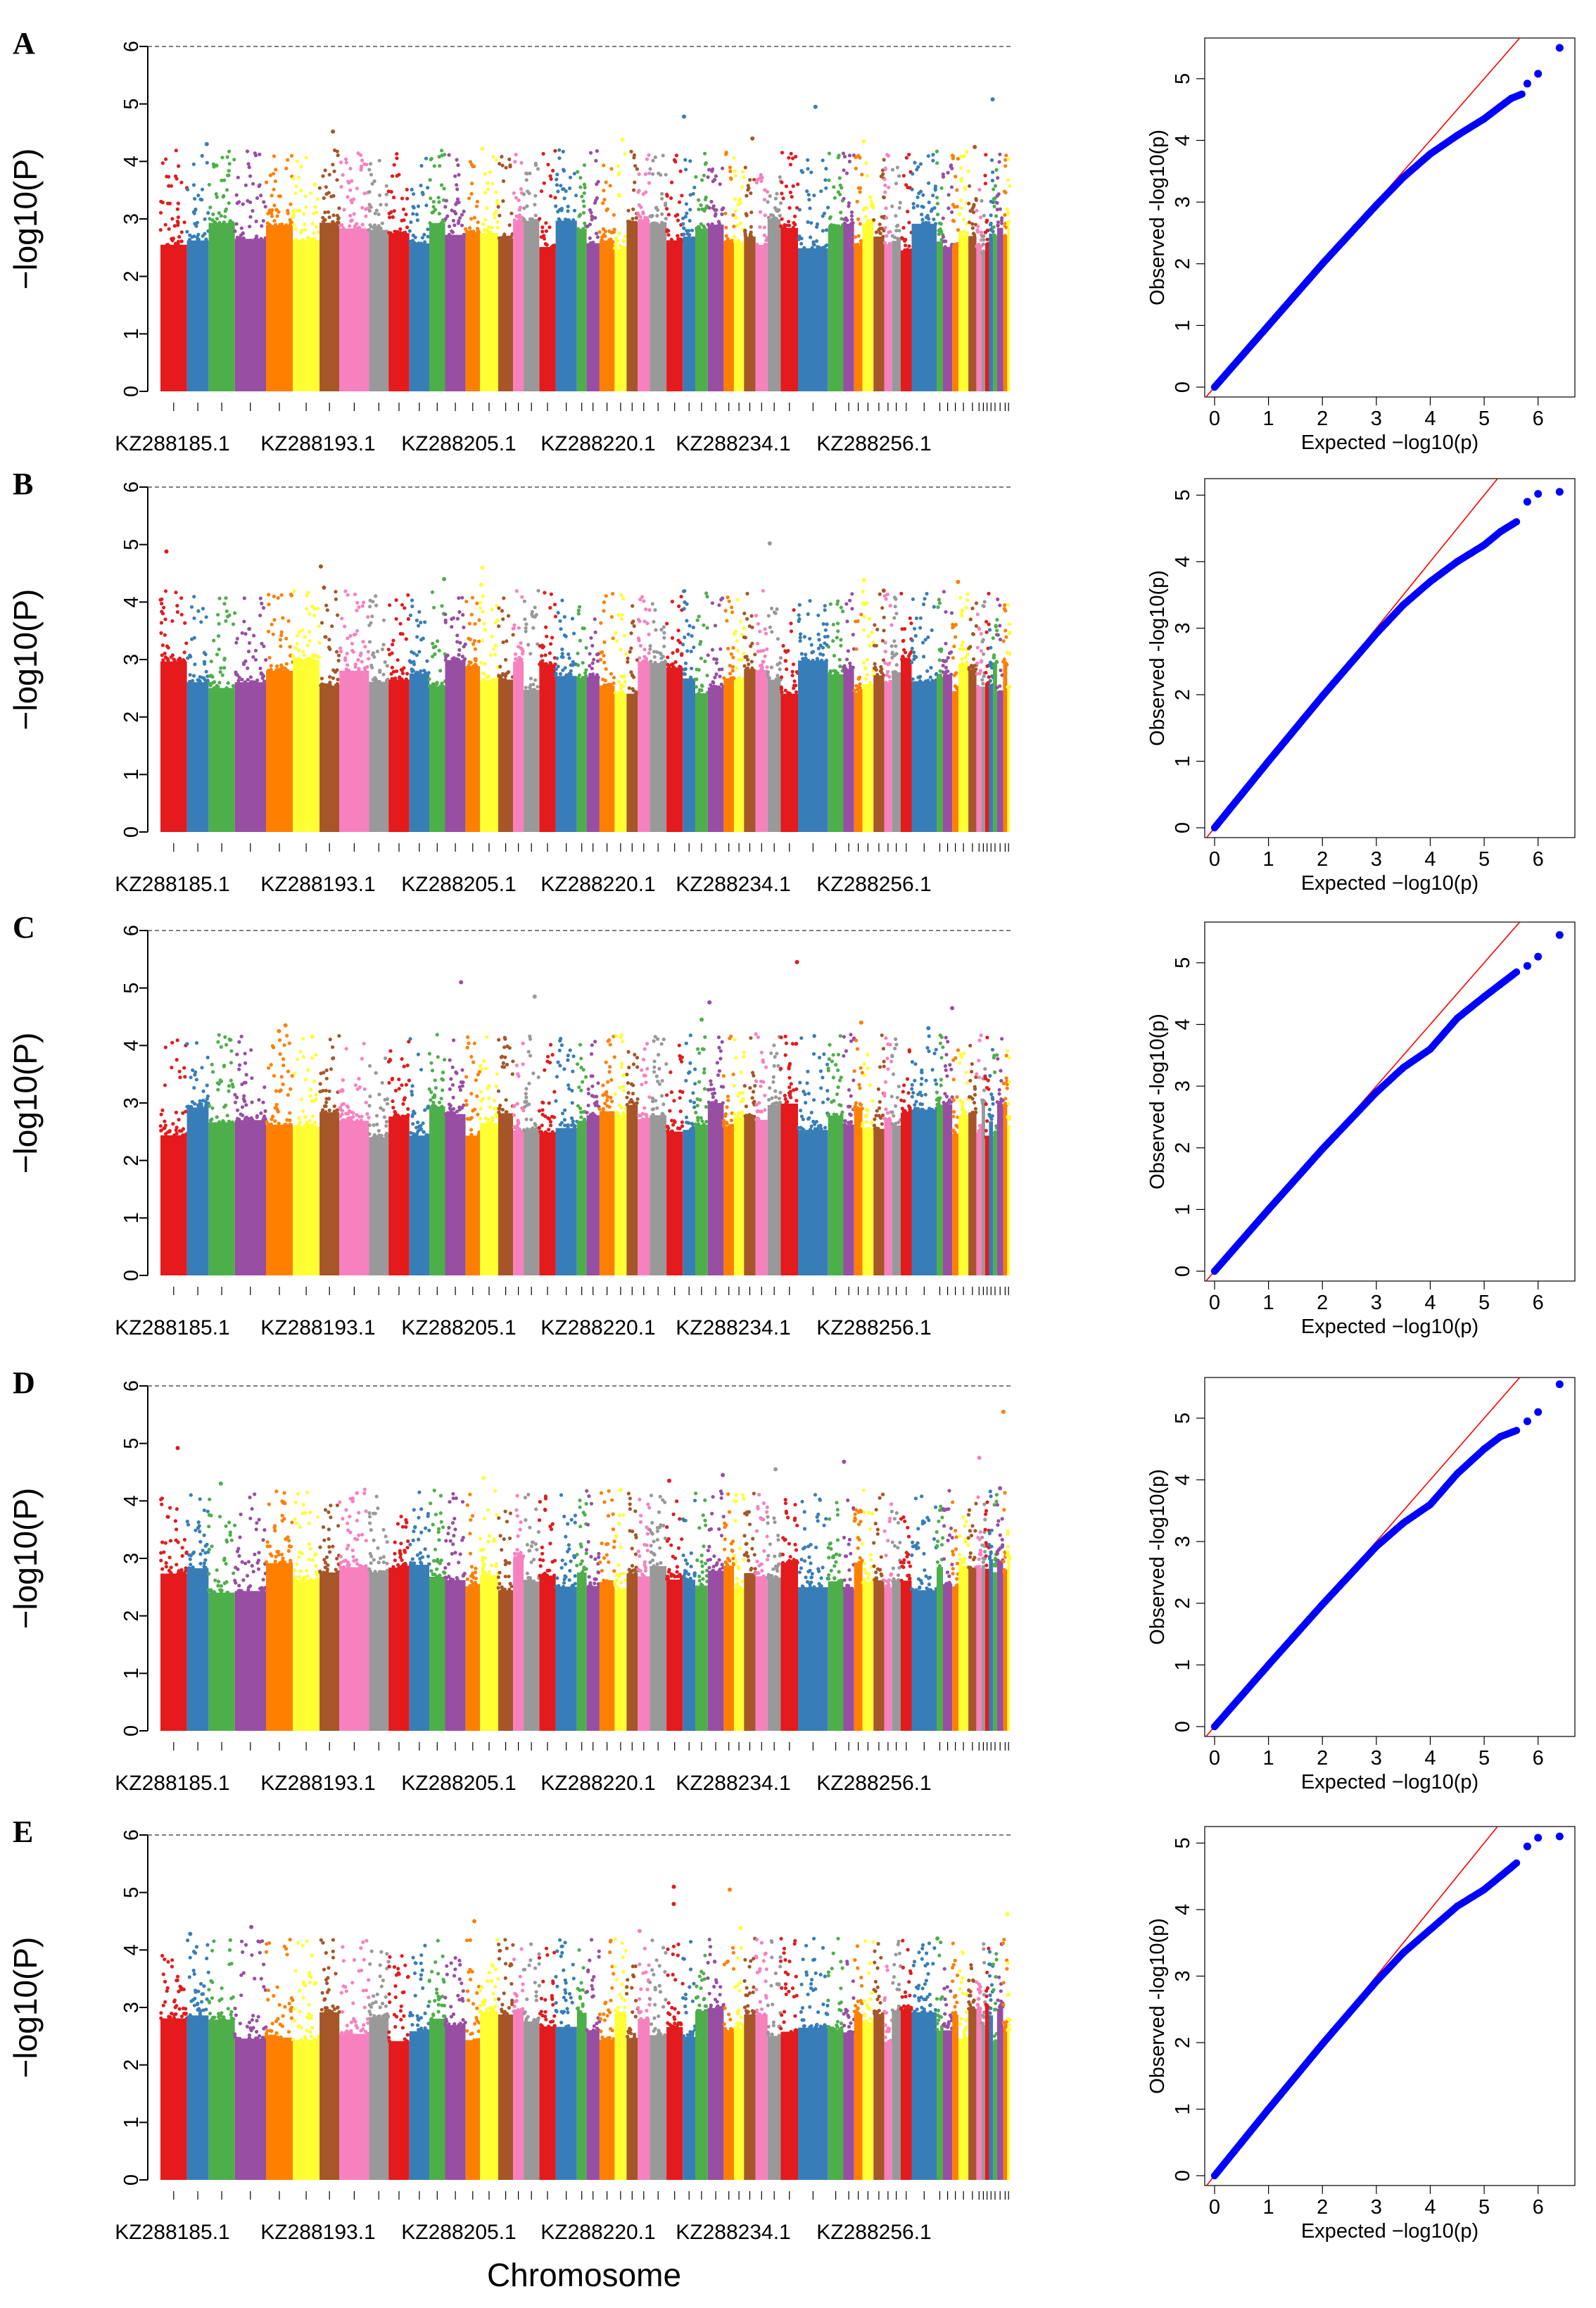  What do you see at coordinates (131, 333) in the screenshot?
I see `manhattan-y-tick-label: 1` at bounding box center [131, 333].